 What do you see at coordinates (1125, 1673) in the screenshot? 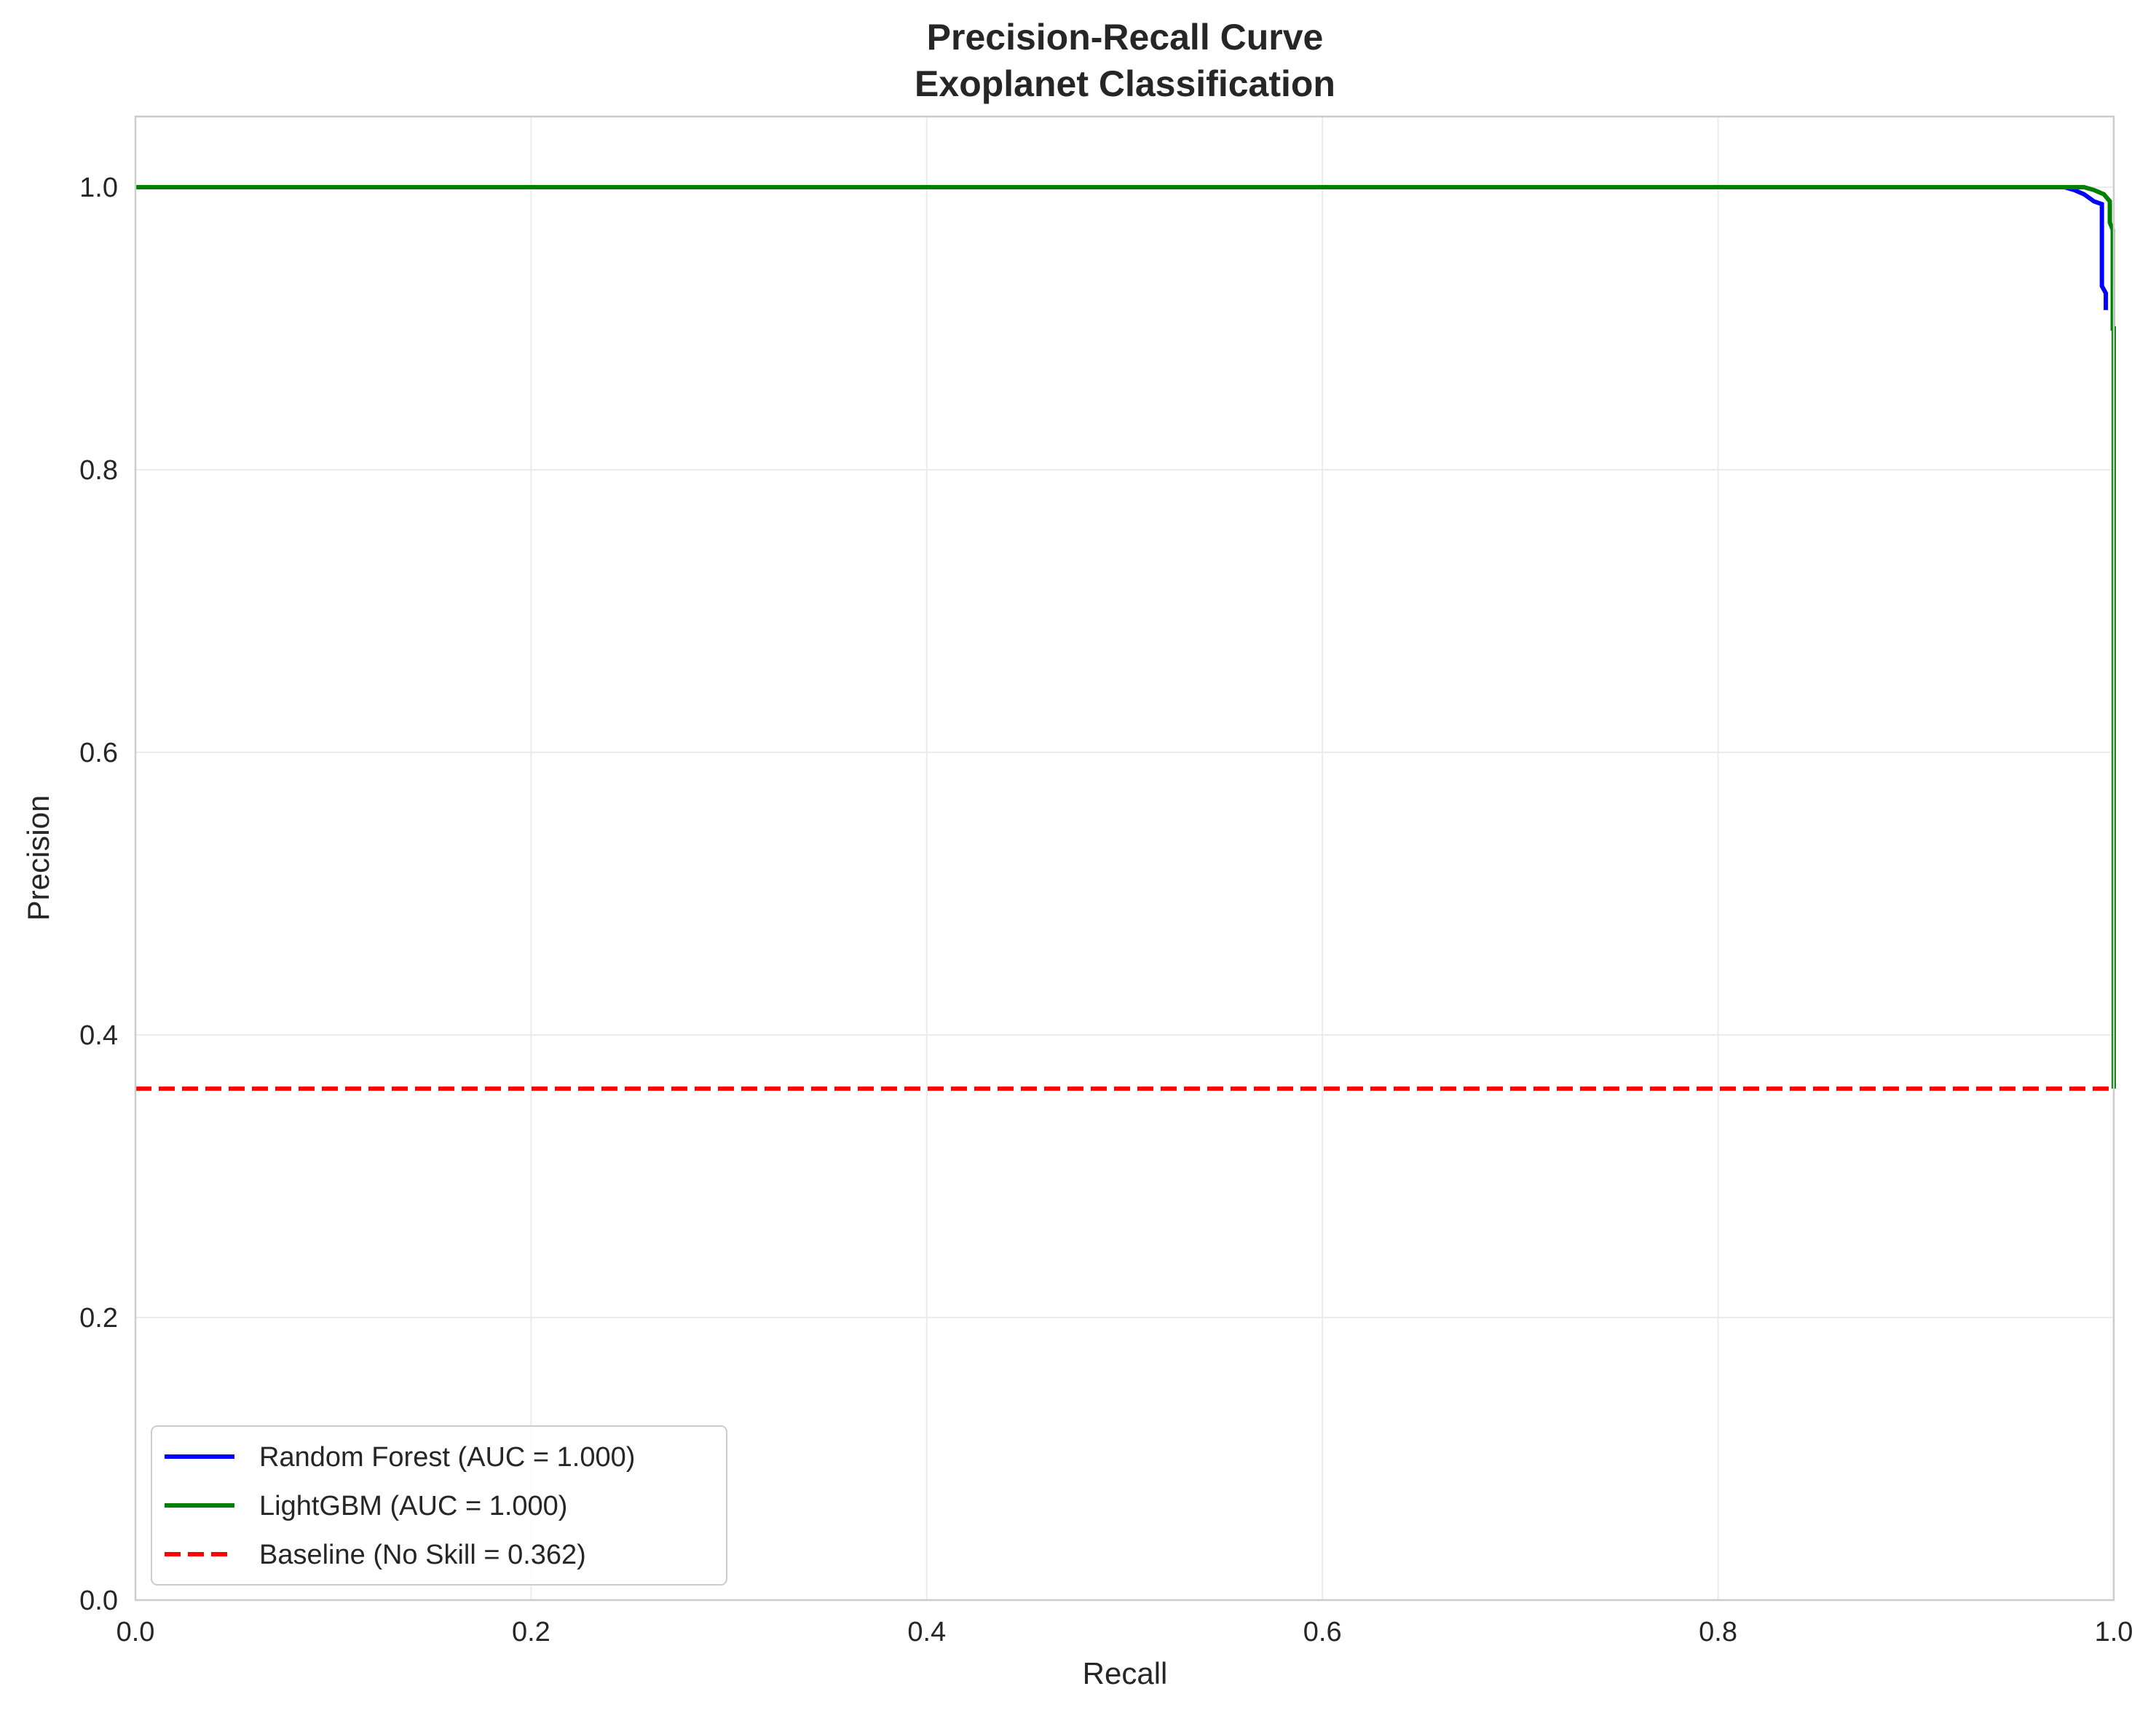
I see `x-axis-label: Recall` at bounding box center [1125, 1673].